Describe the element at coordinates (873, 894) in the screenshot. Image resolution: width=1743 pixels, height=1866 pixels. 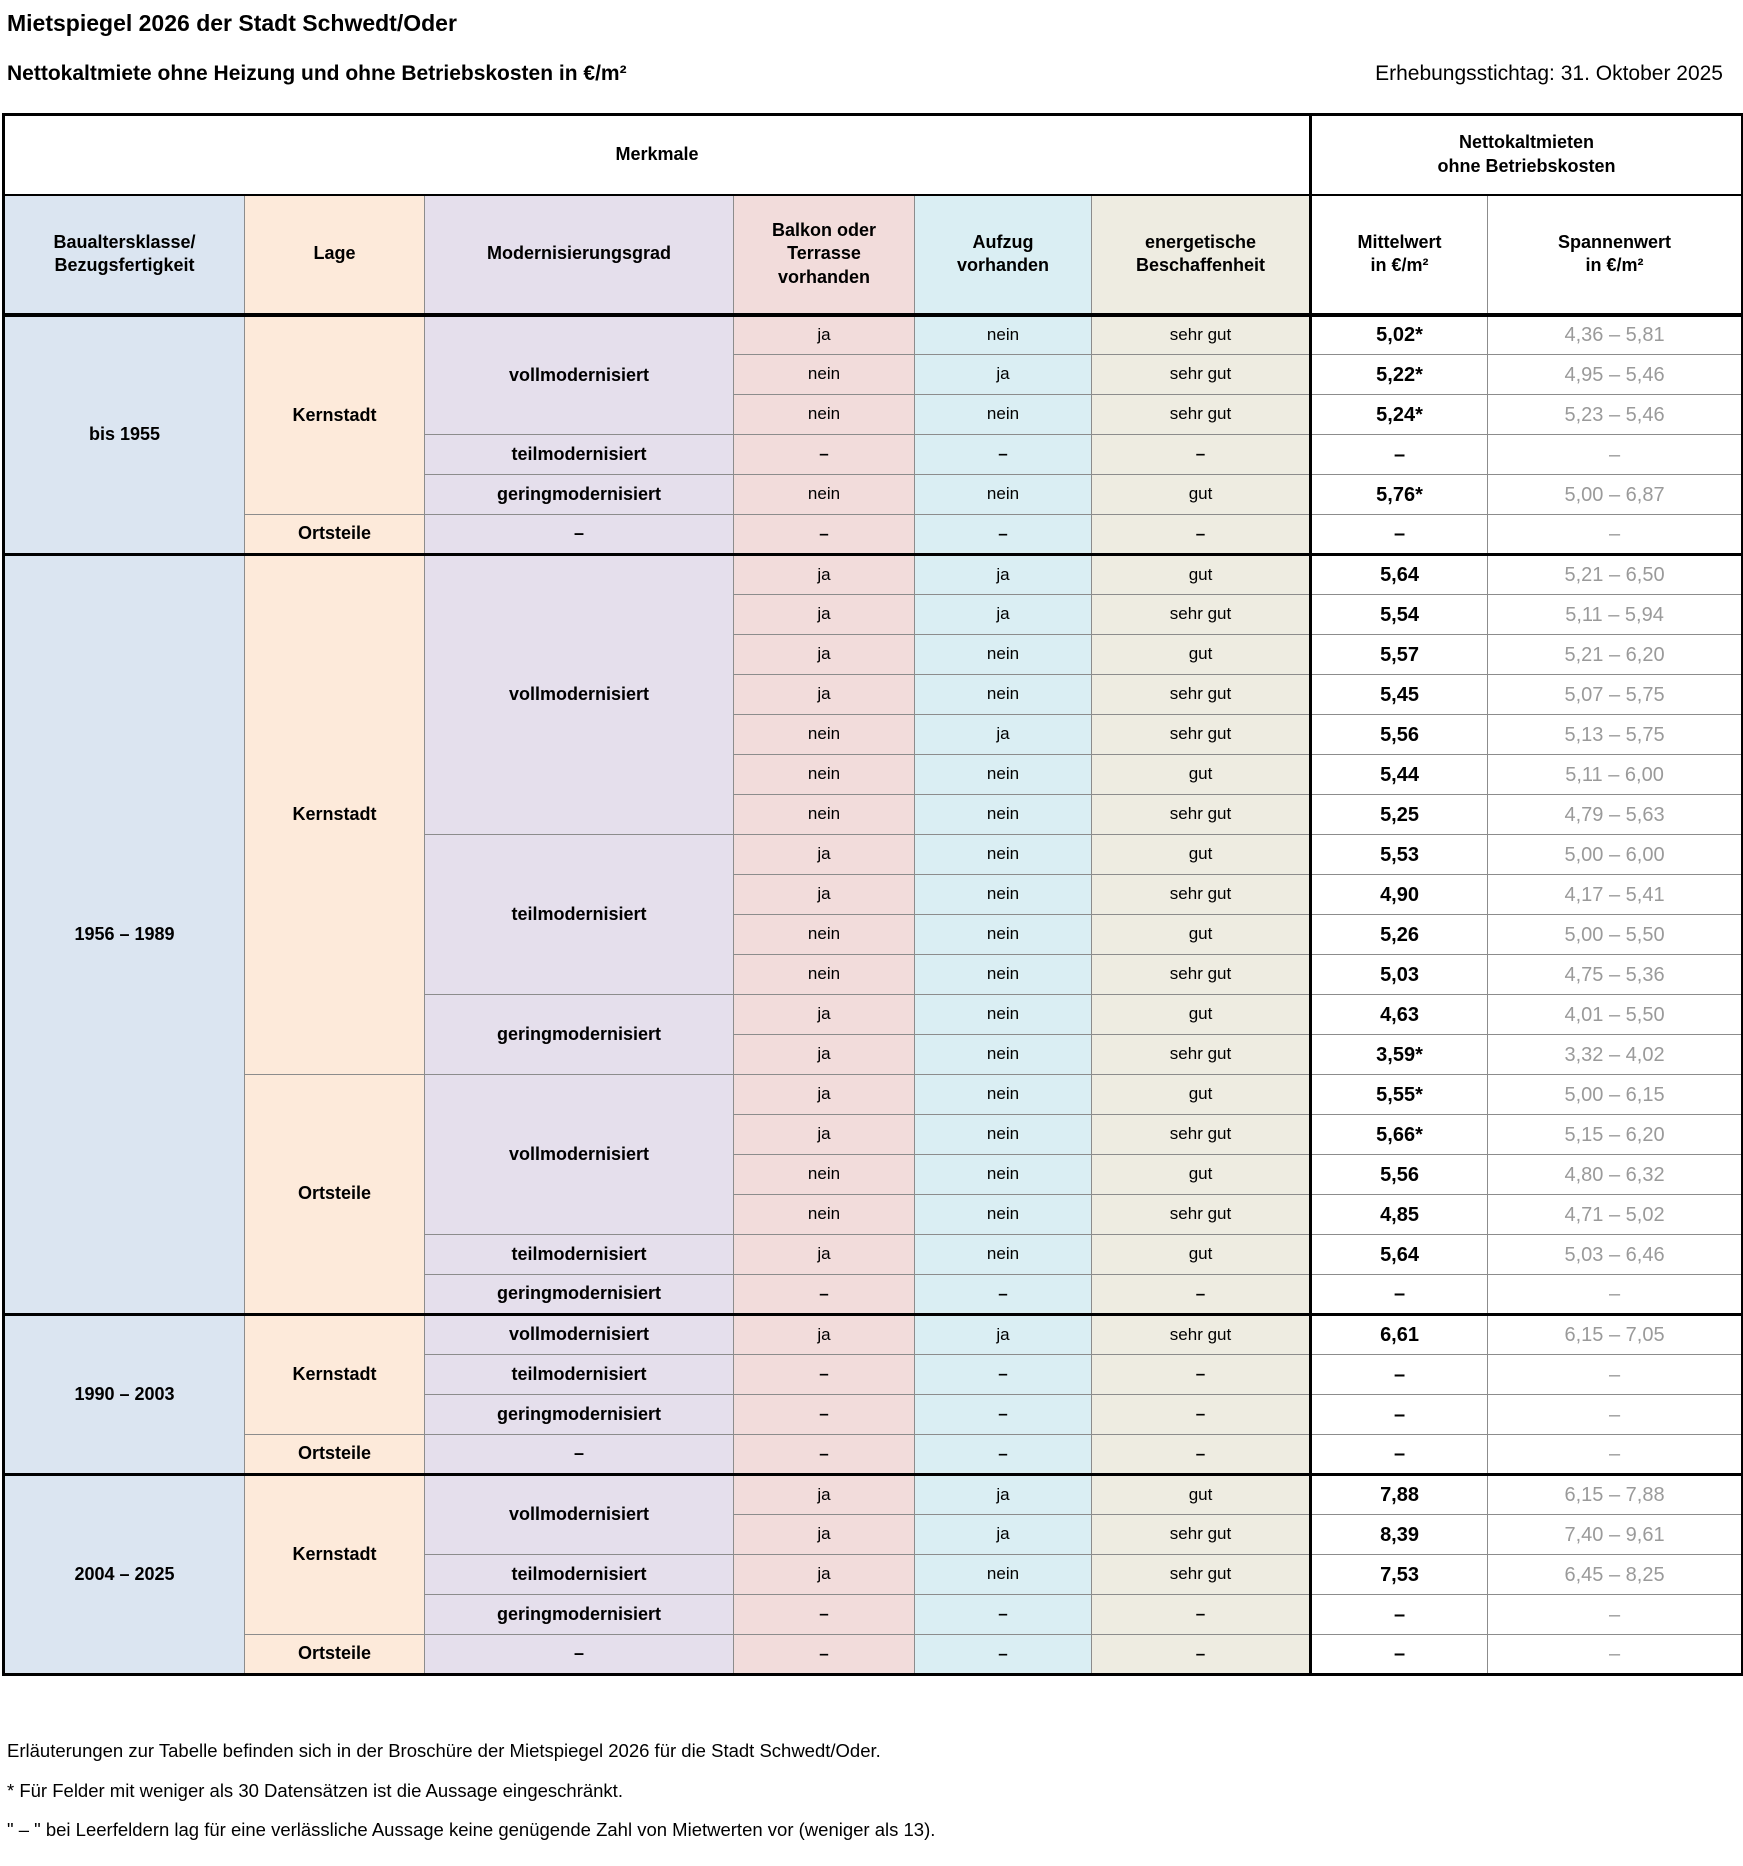
I see `table-row: ja nein sehr gut 4,90 4,17 – 5,41` at that location.